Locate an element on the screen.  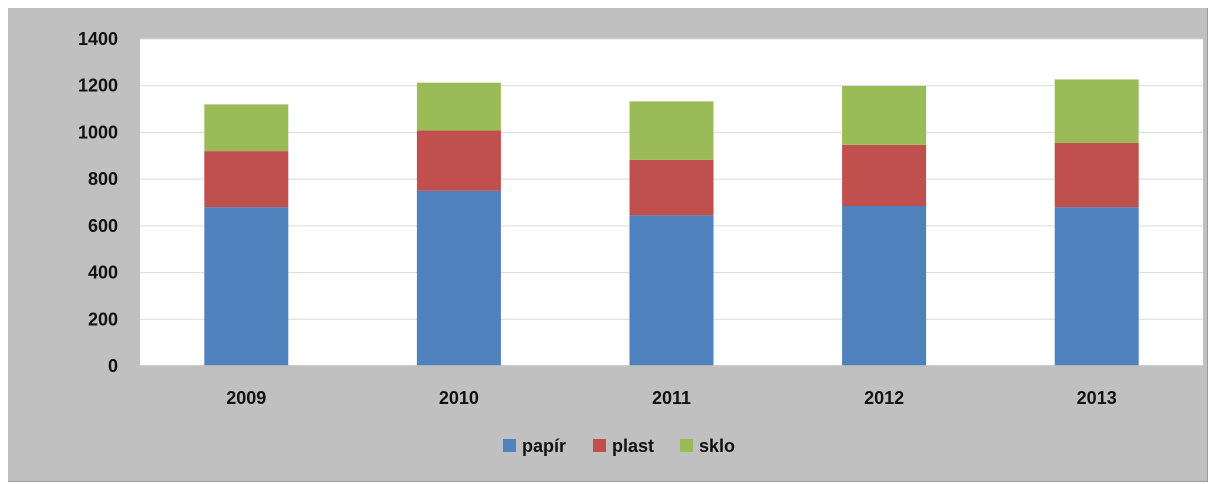
x-axis-tick-labels: 2009 2010 2011 2012 2013 is located at coordinates (671, 398).